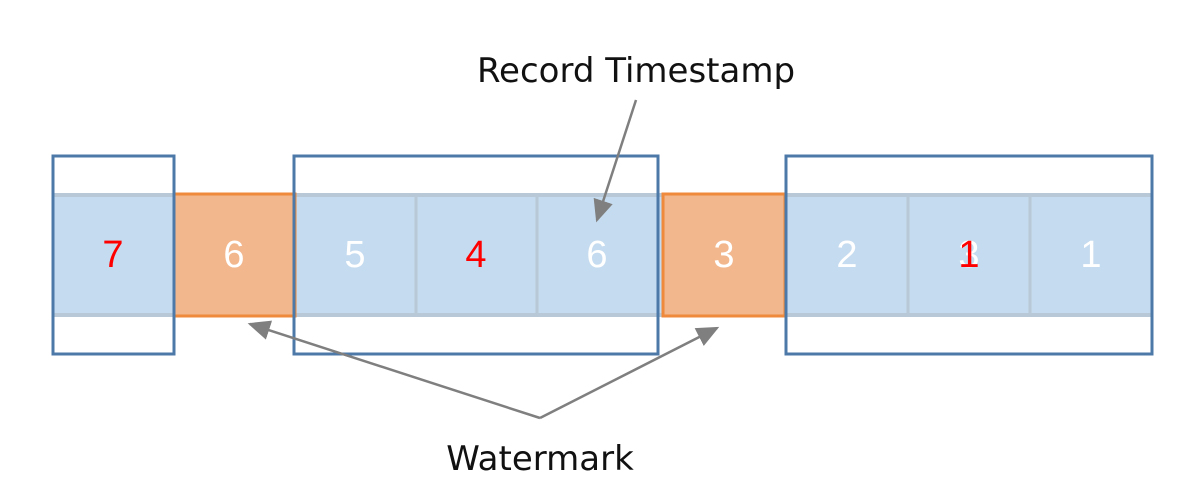  What do you see at coordinates (540, 459) in the screenshot?
I see `watermark-label: Watermark` at bounding box center [540, 459].